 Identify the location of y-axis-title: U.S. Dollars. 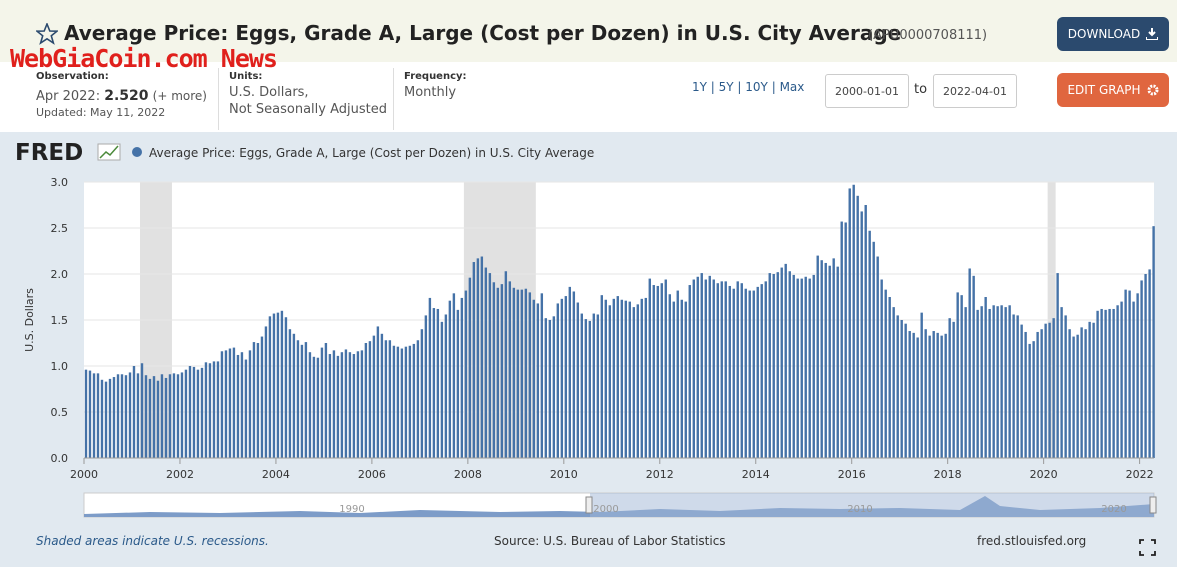
(29, 320).